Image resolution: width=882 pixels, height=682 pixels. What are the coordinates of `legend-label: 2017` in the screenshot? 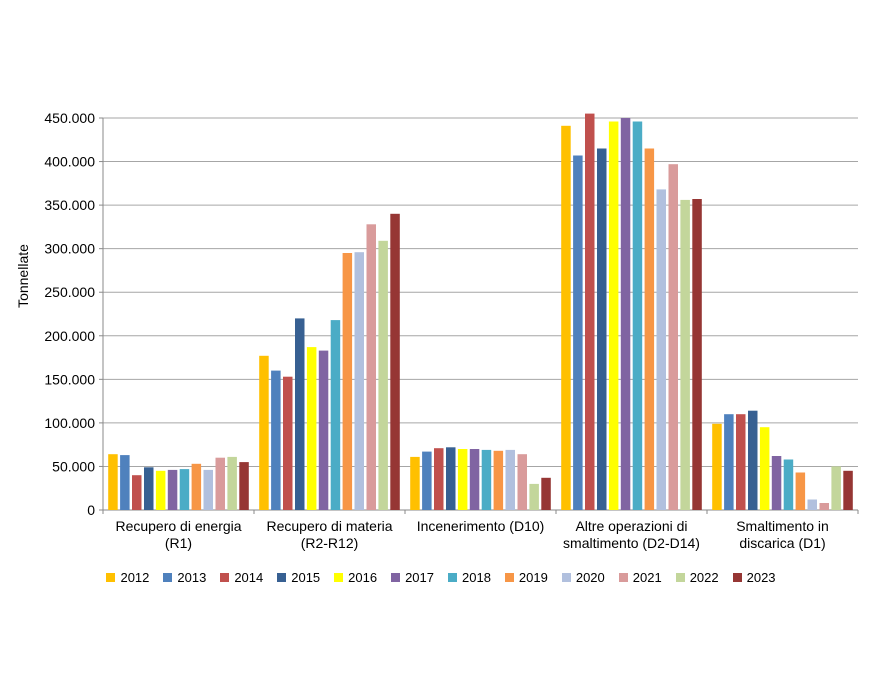 It's located at (419, 577).